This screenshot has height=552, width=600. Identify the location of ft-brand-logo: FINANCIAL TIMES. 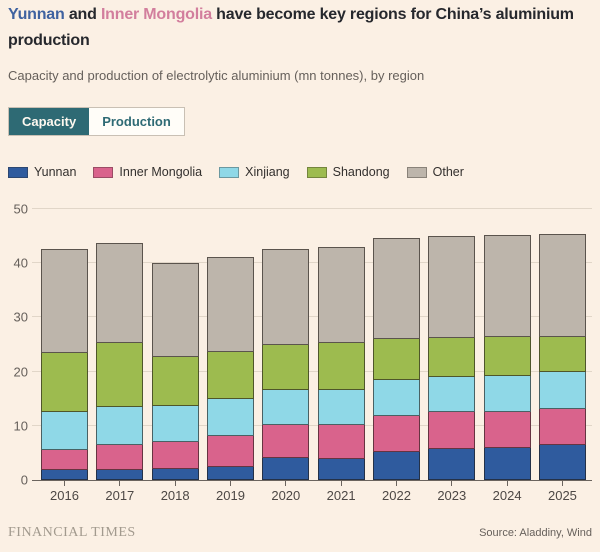
(72, 532).